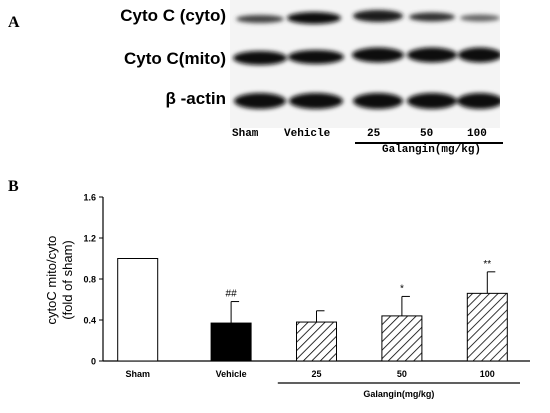 This screenshot has height=413, width=550. What do you see at coordinates (368, 101) in the screenshot?
I see `band-row-beta-actin` at bounding box center [368, 101].